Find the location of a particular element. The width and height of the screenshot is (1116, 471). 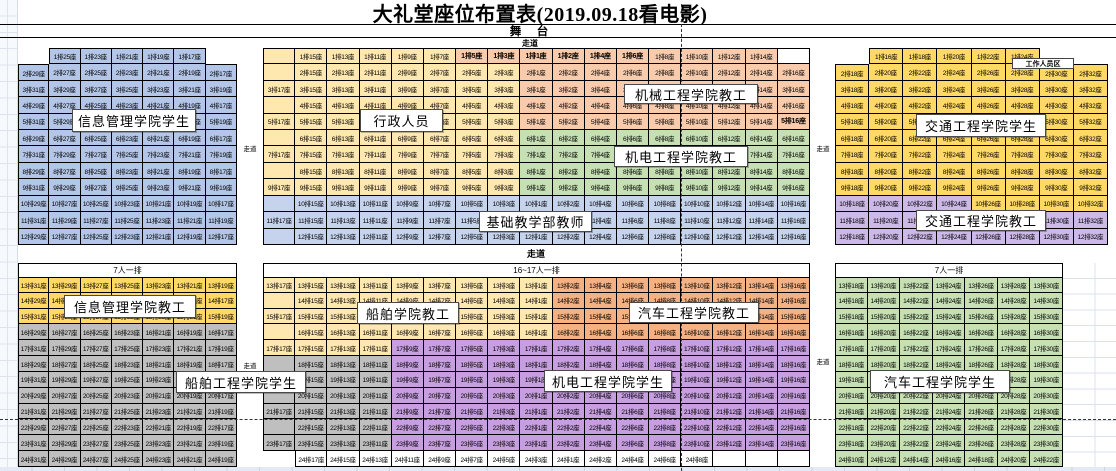

seat-cell: 16排5座 is located at coordinates (472, 332).